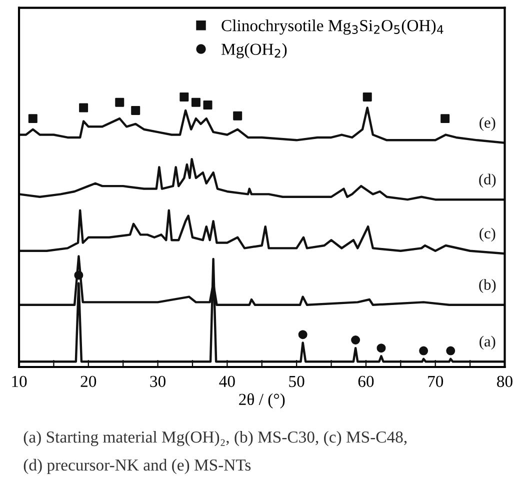  What do you see at coordinates (487, 181) in the screenshot?
I see `series-label: (d)` at bounding box center [487, 181].